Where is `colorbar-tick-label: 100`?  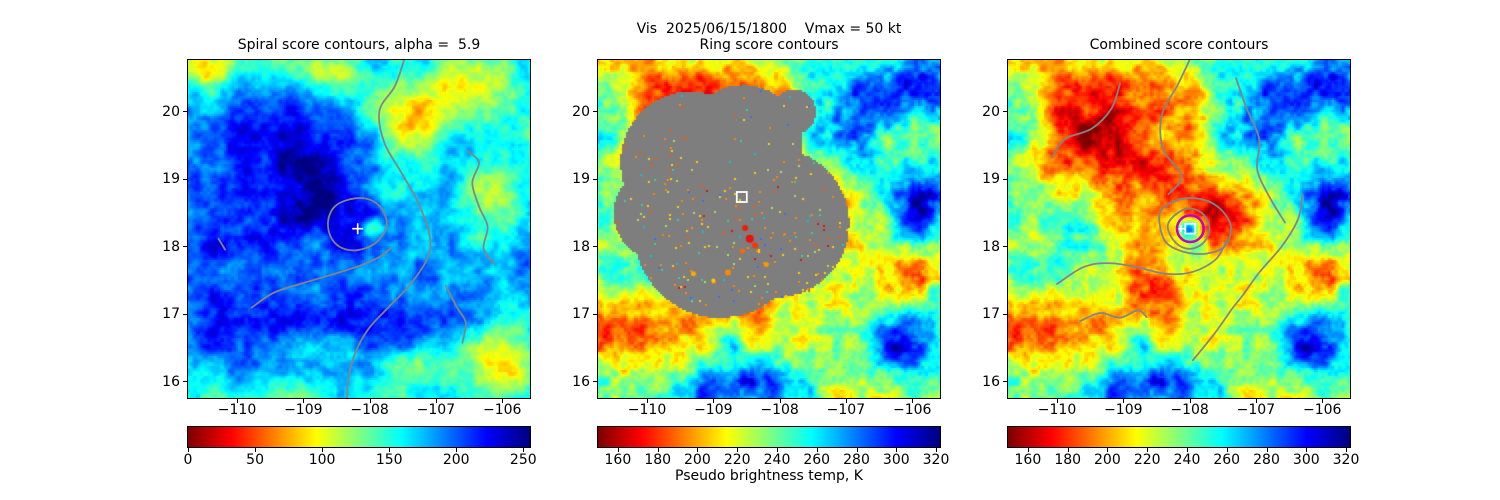
colorbar-tick-label: 100 is located at coordinates (322, 460).